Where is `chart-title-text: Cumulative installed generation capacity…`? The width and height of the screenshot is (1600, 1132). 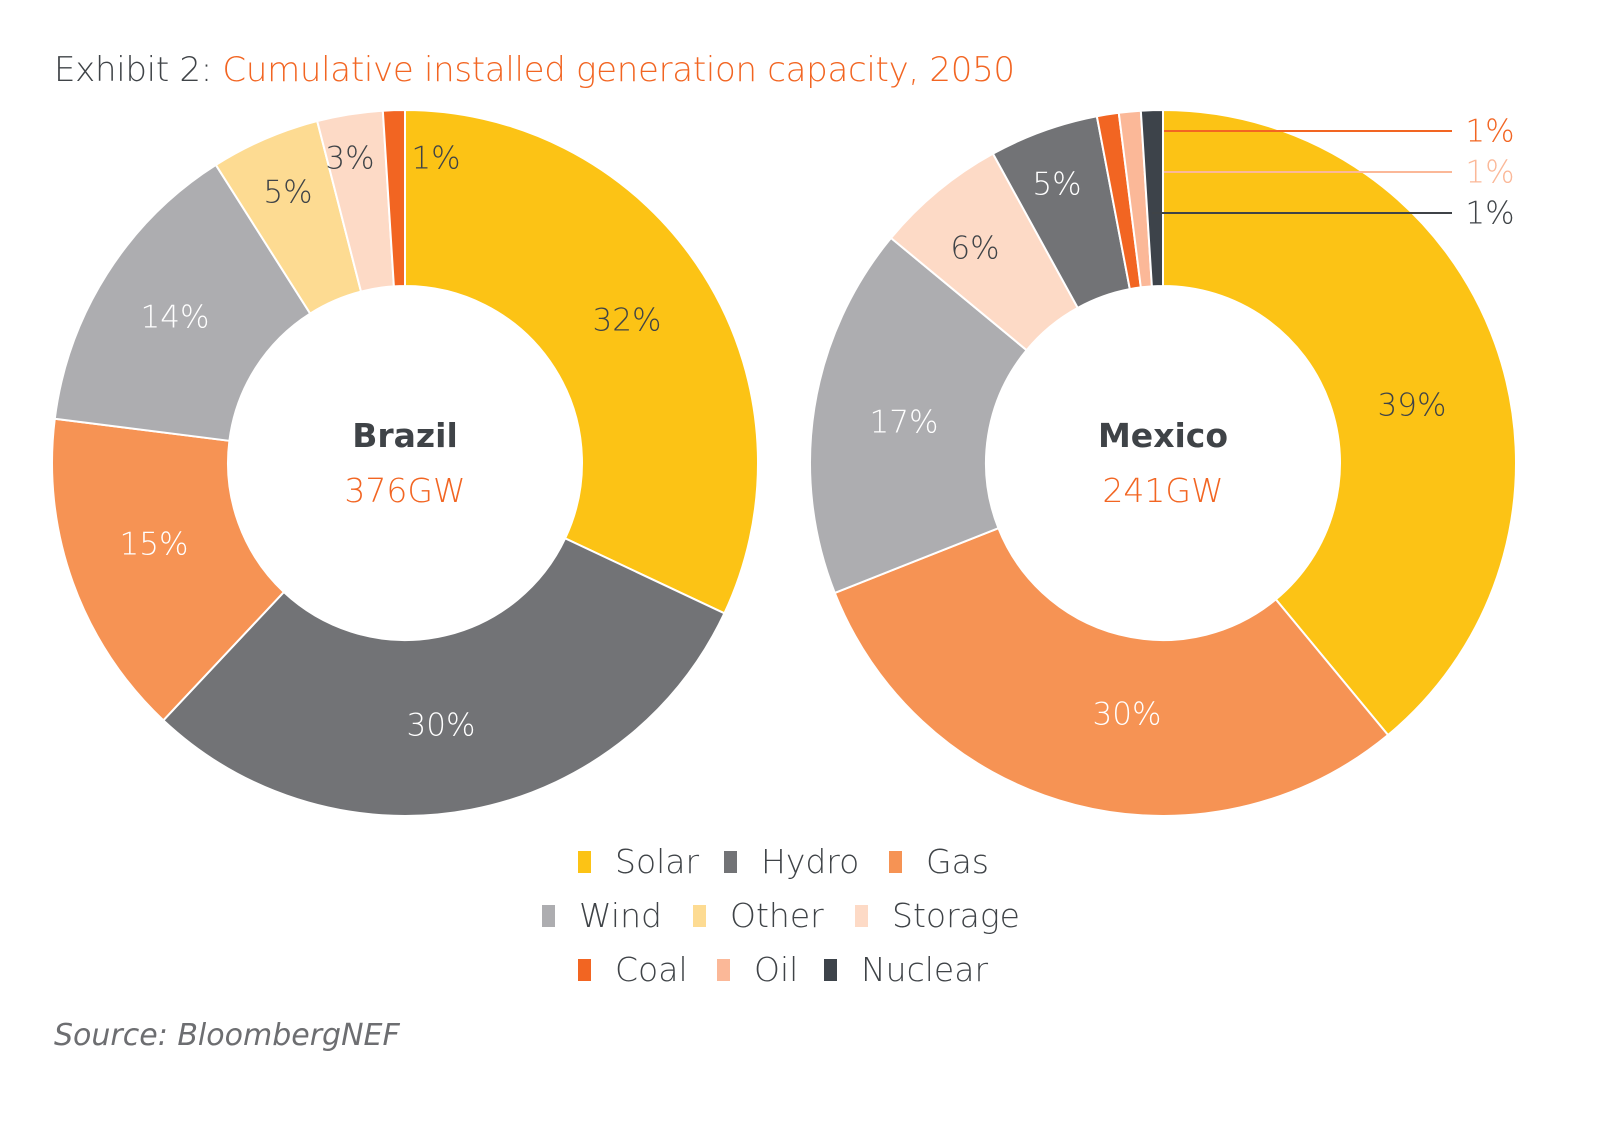
chart-title-text: Cumulative installed generation capacity… is located at coordinates (618, 70).